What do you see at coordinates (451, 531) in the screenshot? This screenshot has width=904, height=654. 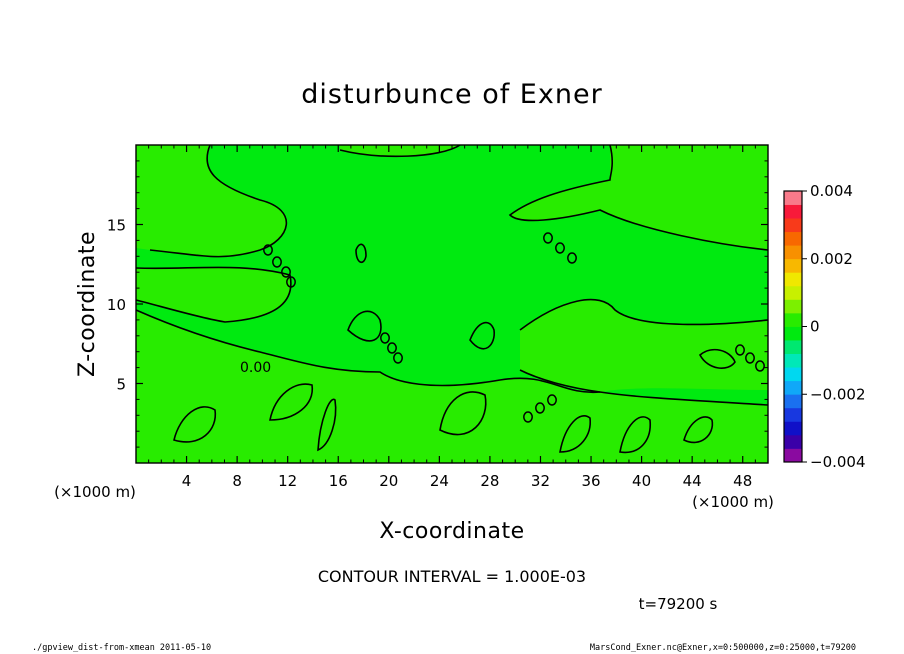 I see `x-axis-label: X-coordinate` at bounding box center [451, 531].